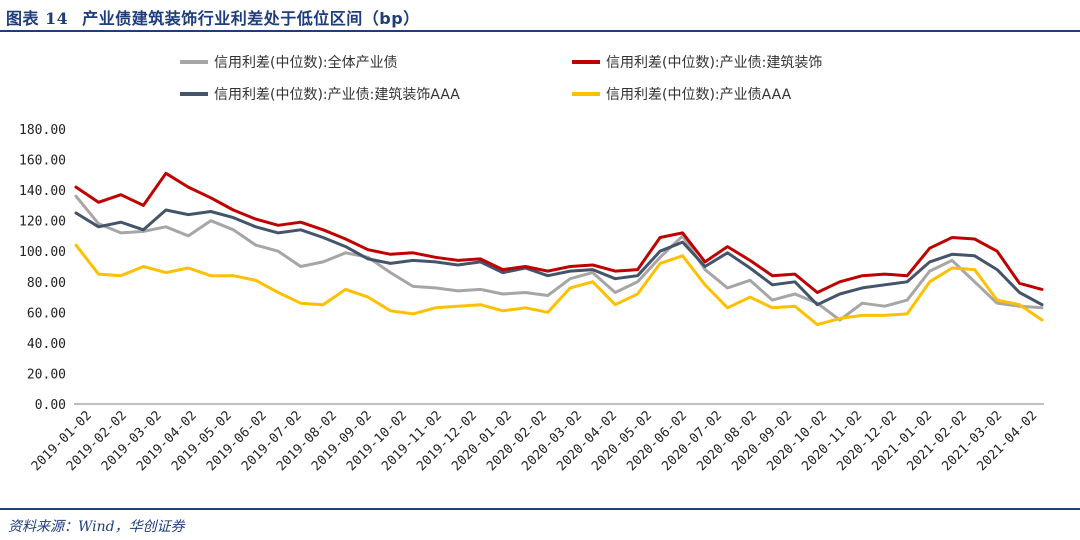 This screenshot has height=540, width=1080. I want to click on legend-label: 信用利差(中位数):产业债:建筑装饰, so click(714, 63).